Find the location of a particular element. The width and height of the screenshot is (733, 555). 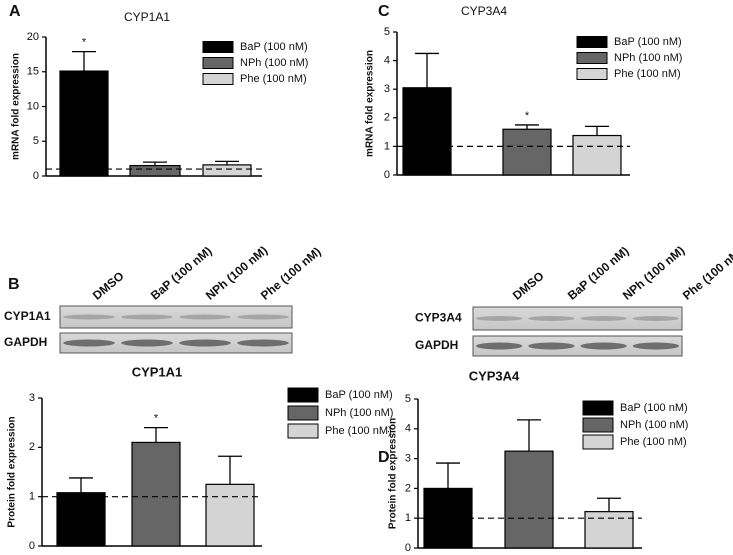

y-tick-label: 10 is located at coordinates (33, 106).